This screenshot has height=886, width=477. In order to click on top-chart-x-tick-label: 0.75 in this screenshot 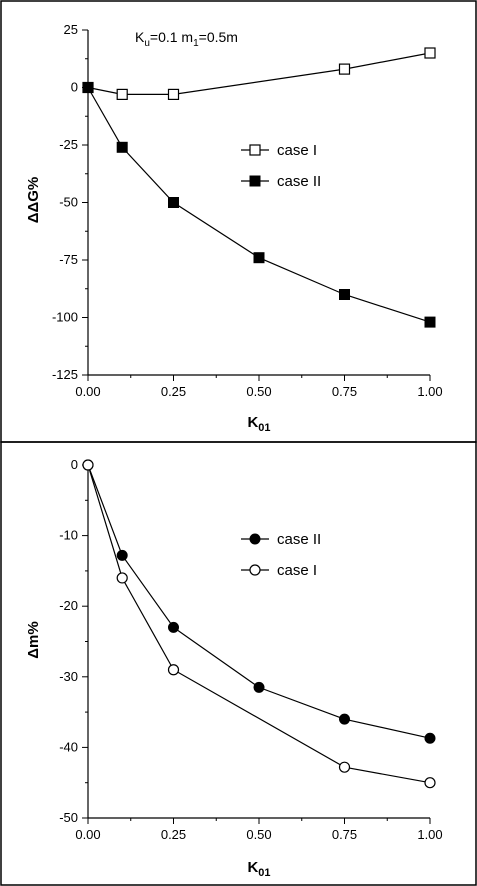, I will do `click(344, 391)`.